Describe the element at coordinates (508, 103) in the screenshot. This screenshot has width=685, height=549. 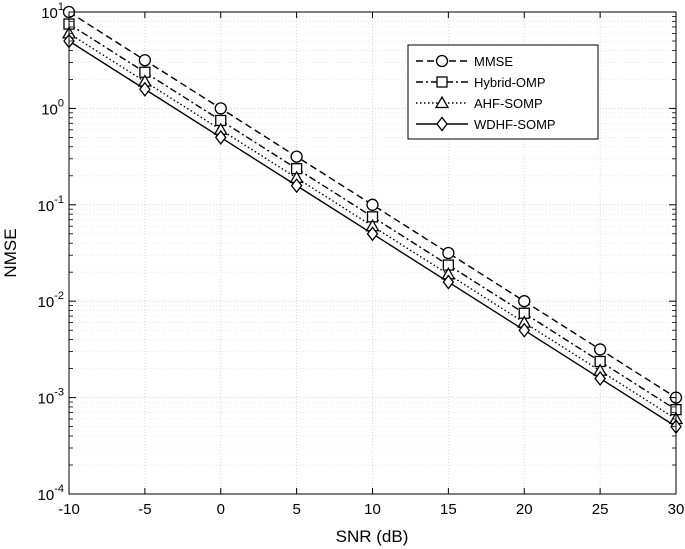
I see `legend-label: AHF-SOMP` at that location.